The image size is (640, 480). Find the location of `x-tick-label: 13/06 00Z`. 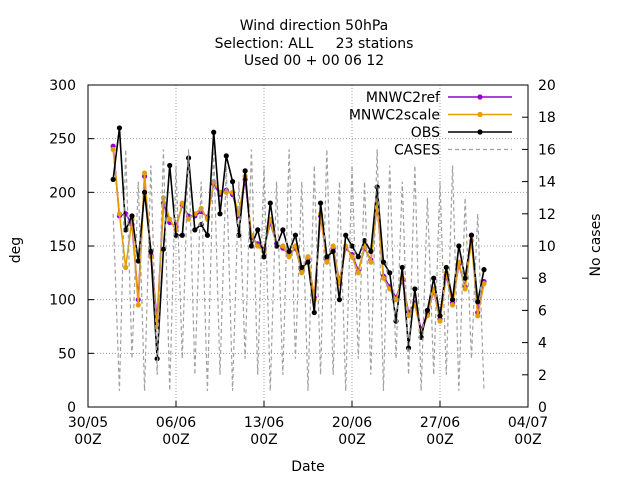

x-tick-label: 13/06 00Z is located at coordinates (264, 431).